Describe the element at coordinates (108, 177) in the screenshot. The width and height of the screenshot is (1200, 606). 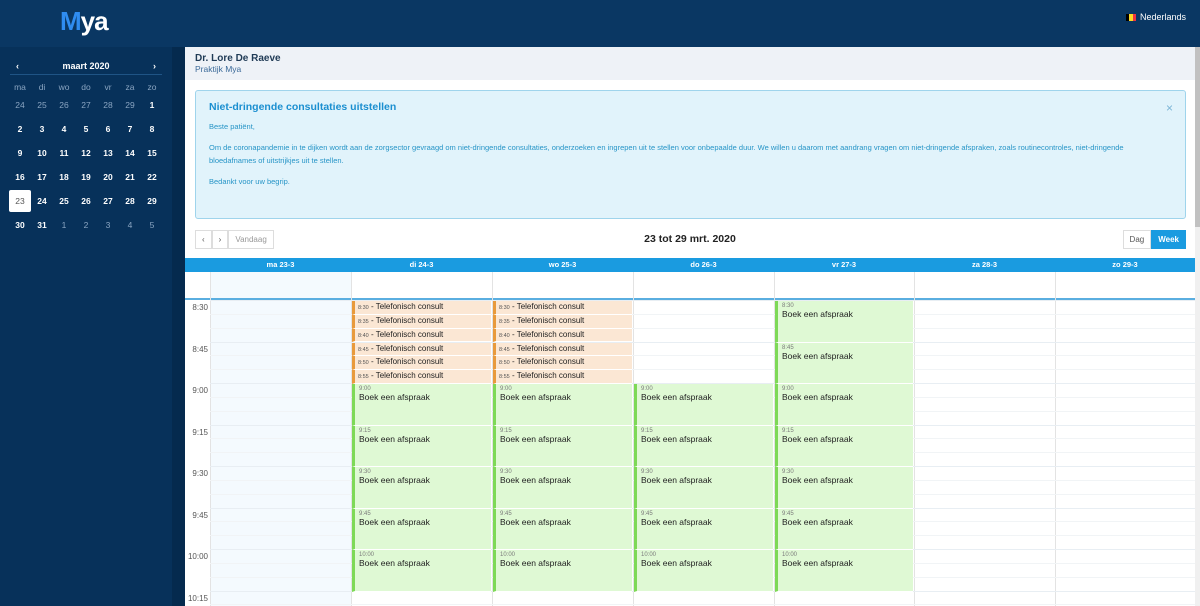
I see `calendar-day: 20` at that location.